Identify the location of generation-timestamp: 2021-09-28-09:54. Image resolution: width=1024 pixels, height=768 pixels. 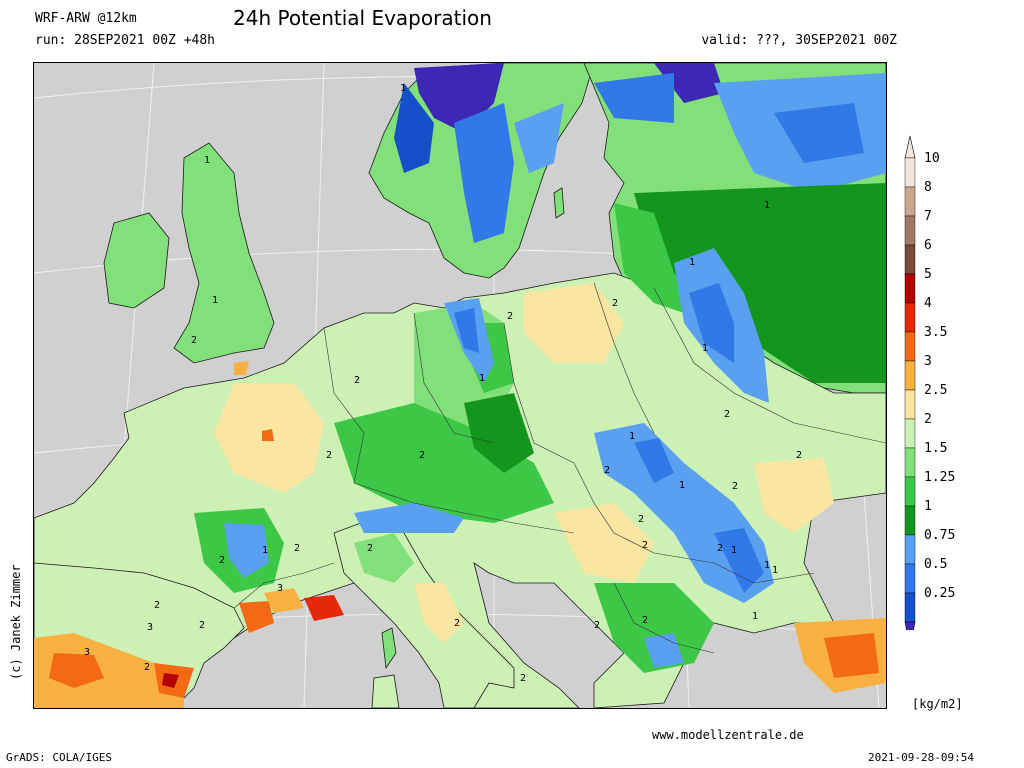
(921, 757).